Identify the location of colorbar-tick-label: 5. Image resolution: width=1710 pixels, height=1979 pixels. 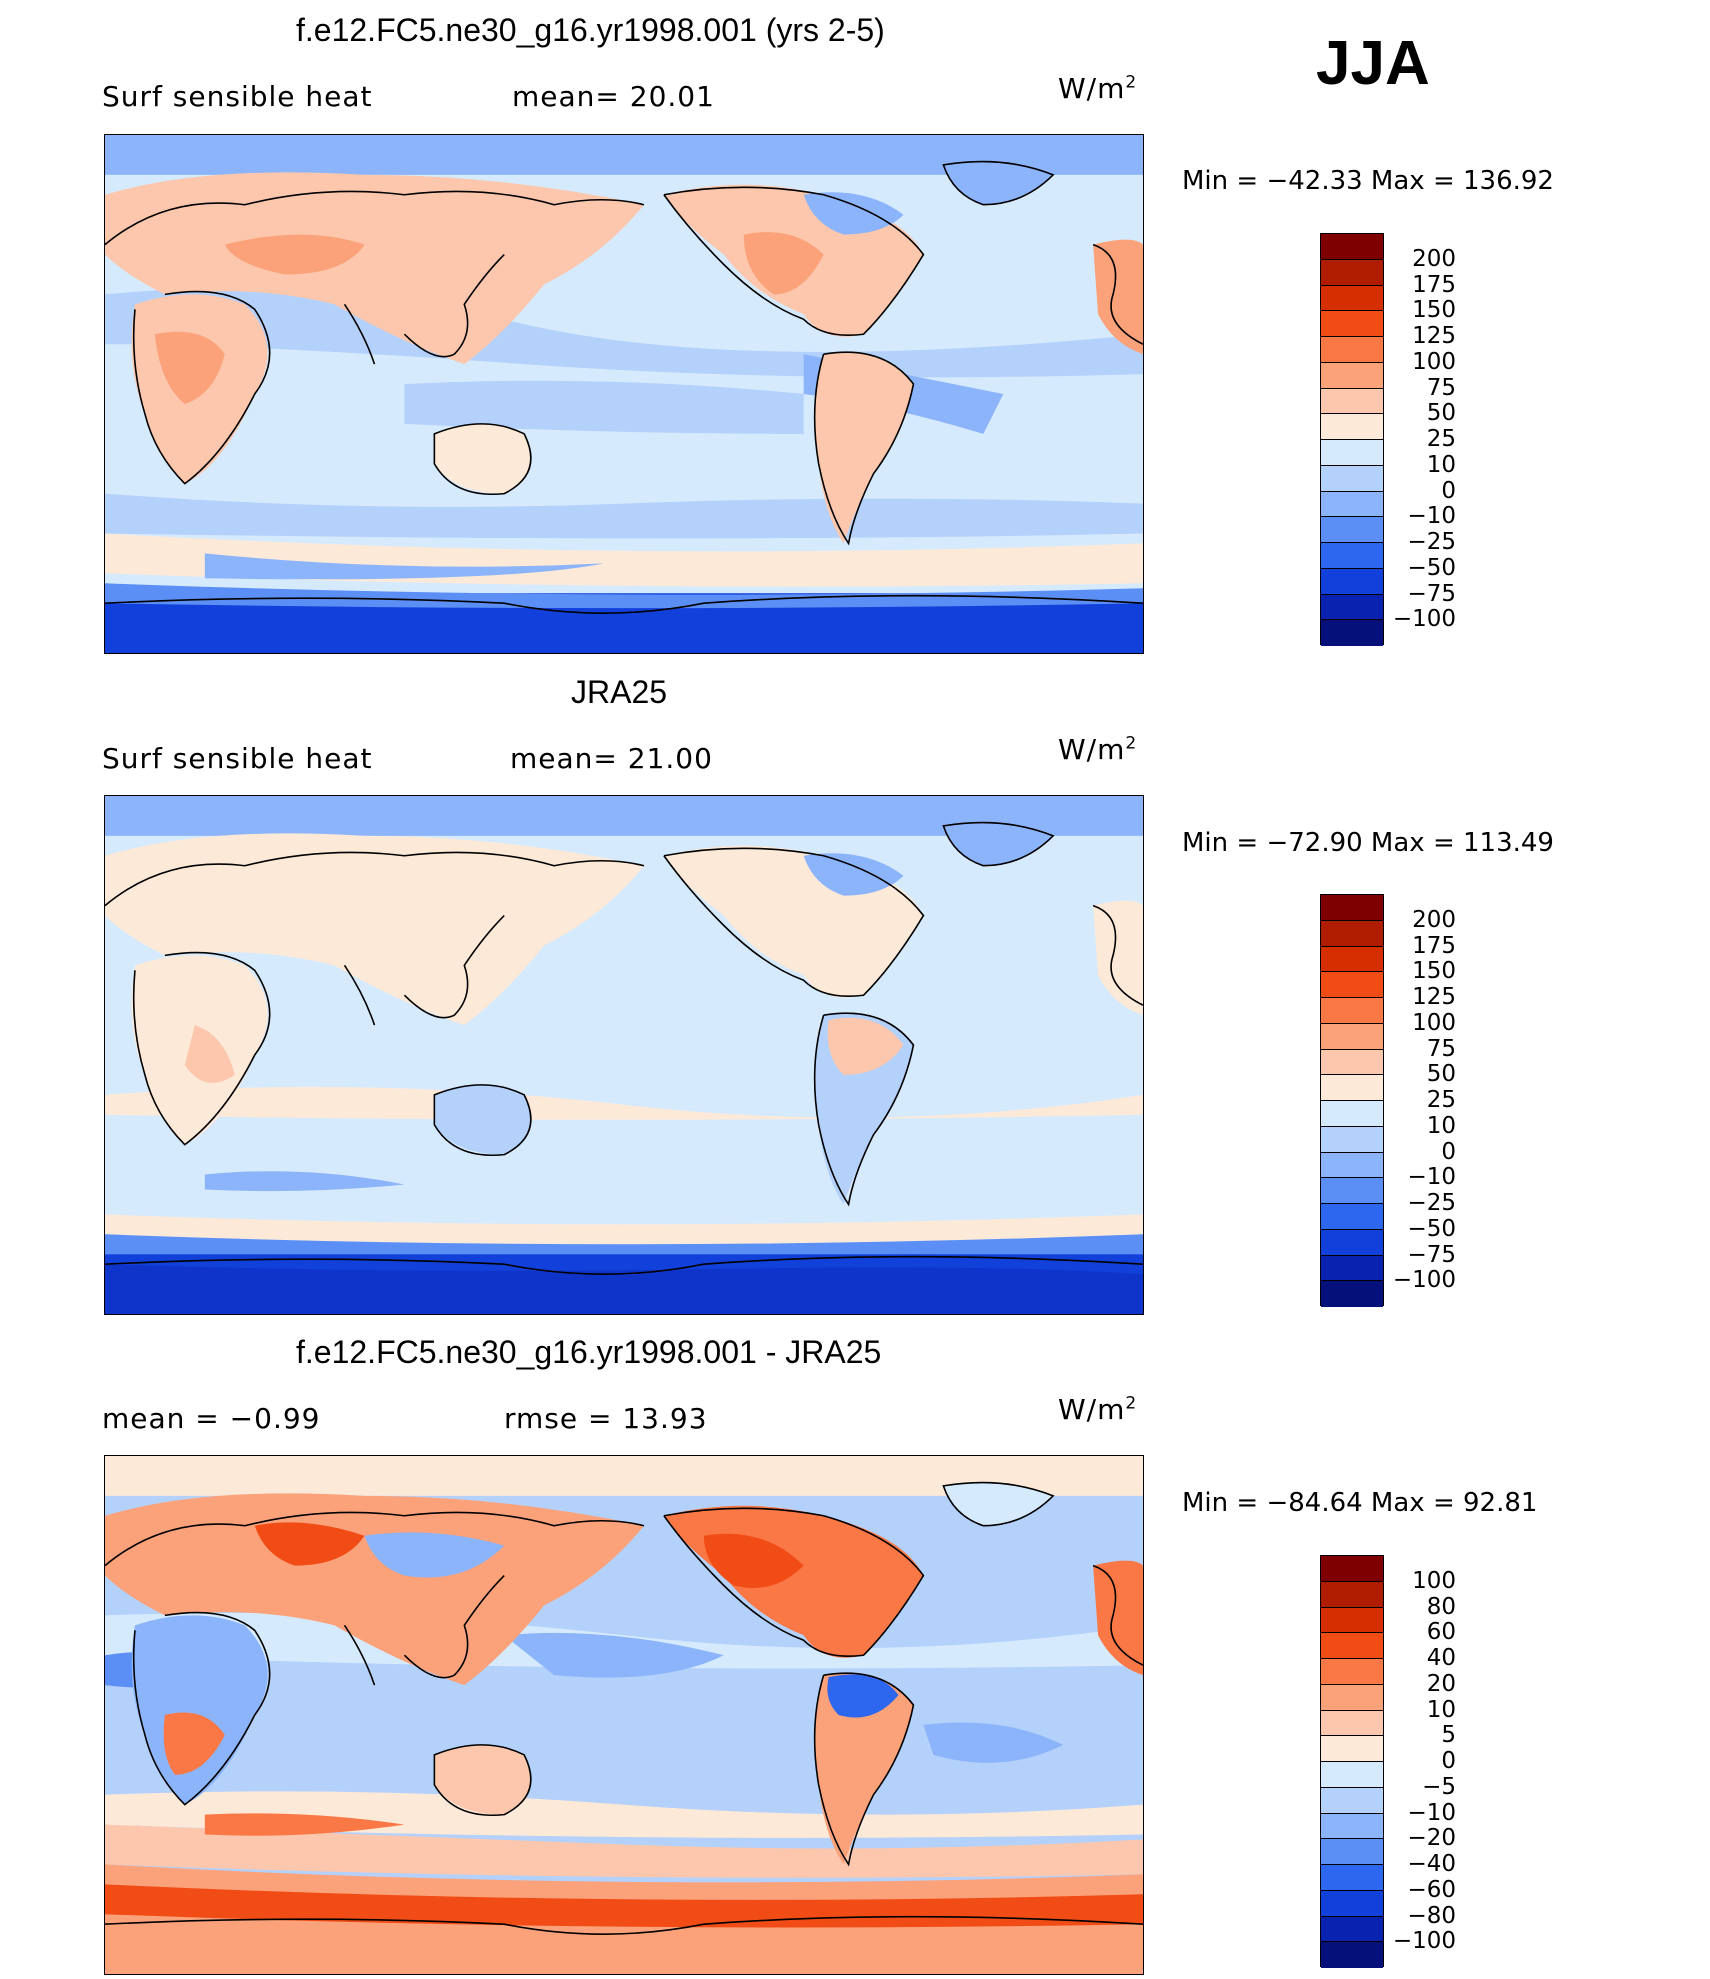
(1448, 1735).